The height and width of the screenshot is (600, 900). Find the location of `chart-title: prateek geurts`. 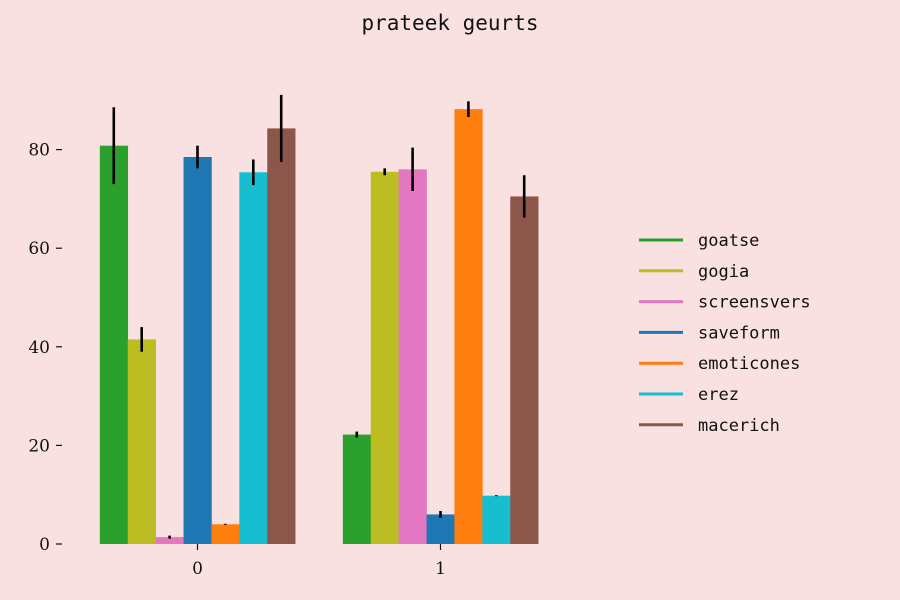

chart-title: prateek geurts is located at coordinates (449, 23).